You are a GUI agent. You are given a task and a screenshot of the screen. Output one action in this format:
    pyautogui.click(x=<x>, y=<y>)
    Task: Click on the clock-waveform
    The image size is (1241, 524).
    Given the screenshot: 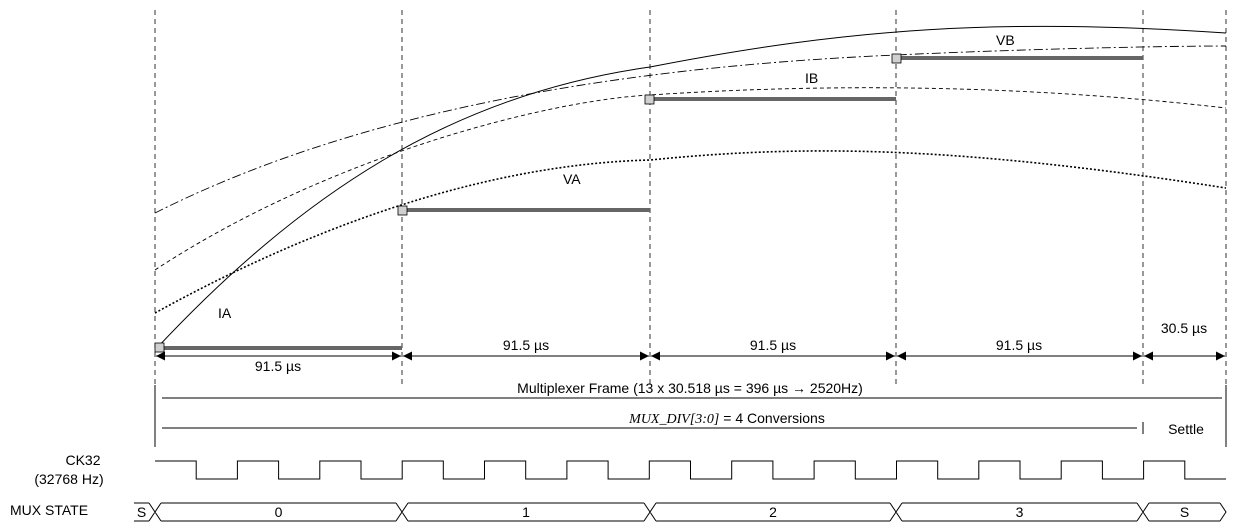 What is the action you would take?
    pyautogui.click(x=690, y=470)
    